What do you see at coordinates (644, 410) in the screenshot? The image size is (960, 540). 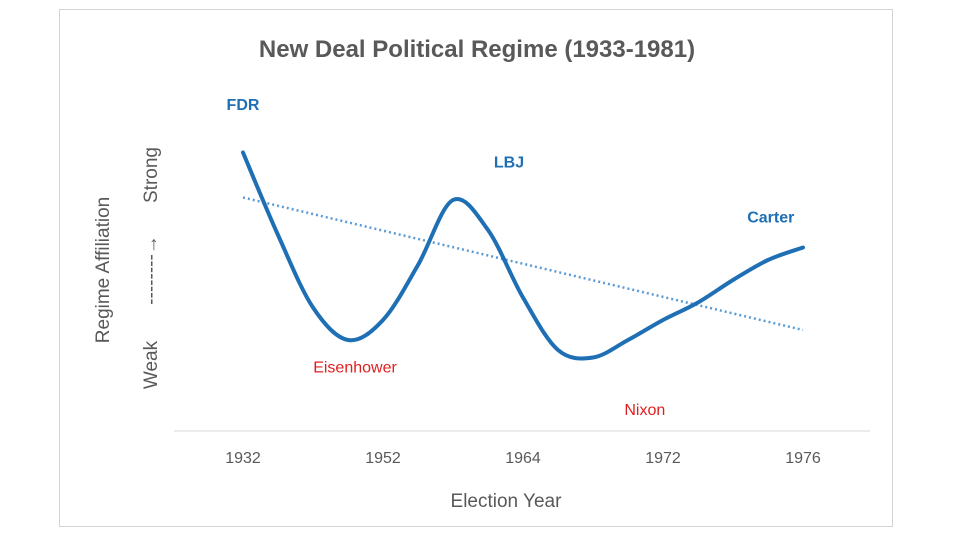 I see `annotation-nixon: Nixon` at bounding box center [644, 410].